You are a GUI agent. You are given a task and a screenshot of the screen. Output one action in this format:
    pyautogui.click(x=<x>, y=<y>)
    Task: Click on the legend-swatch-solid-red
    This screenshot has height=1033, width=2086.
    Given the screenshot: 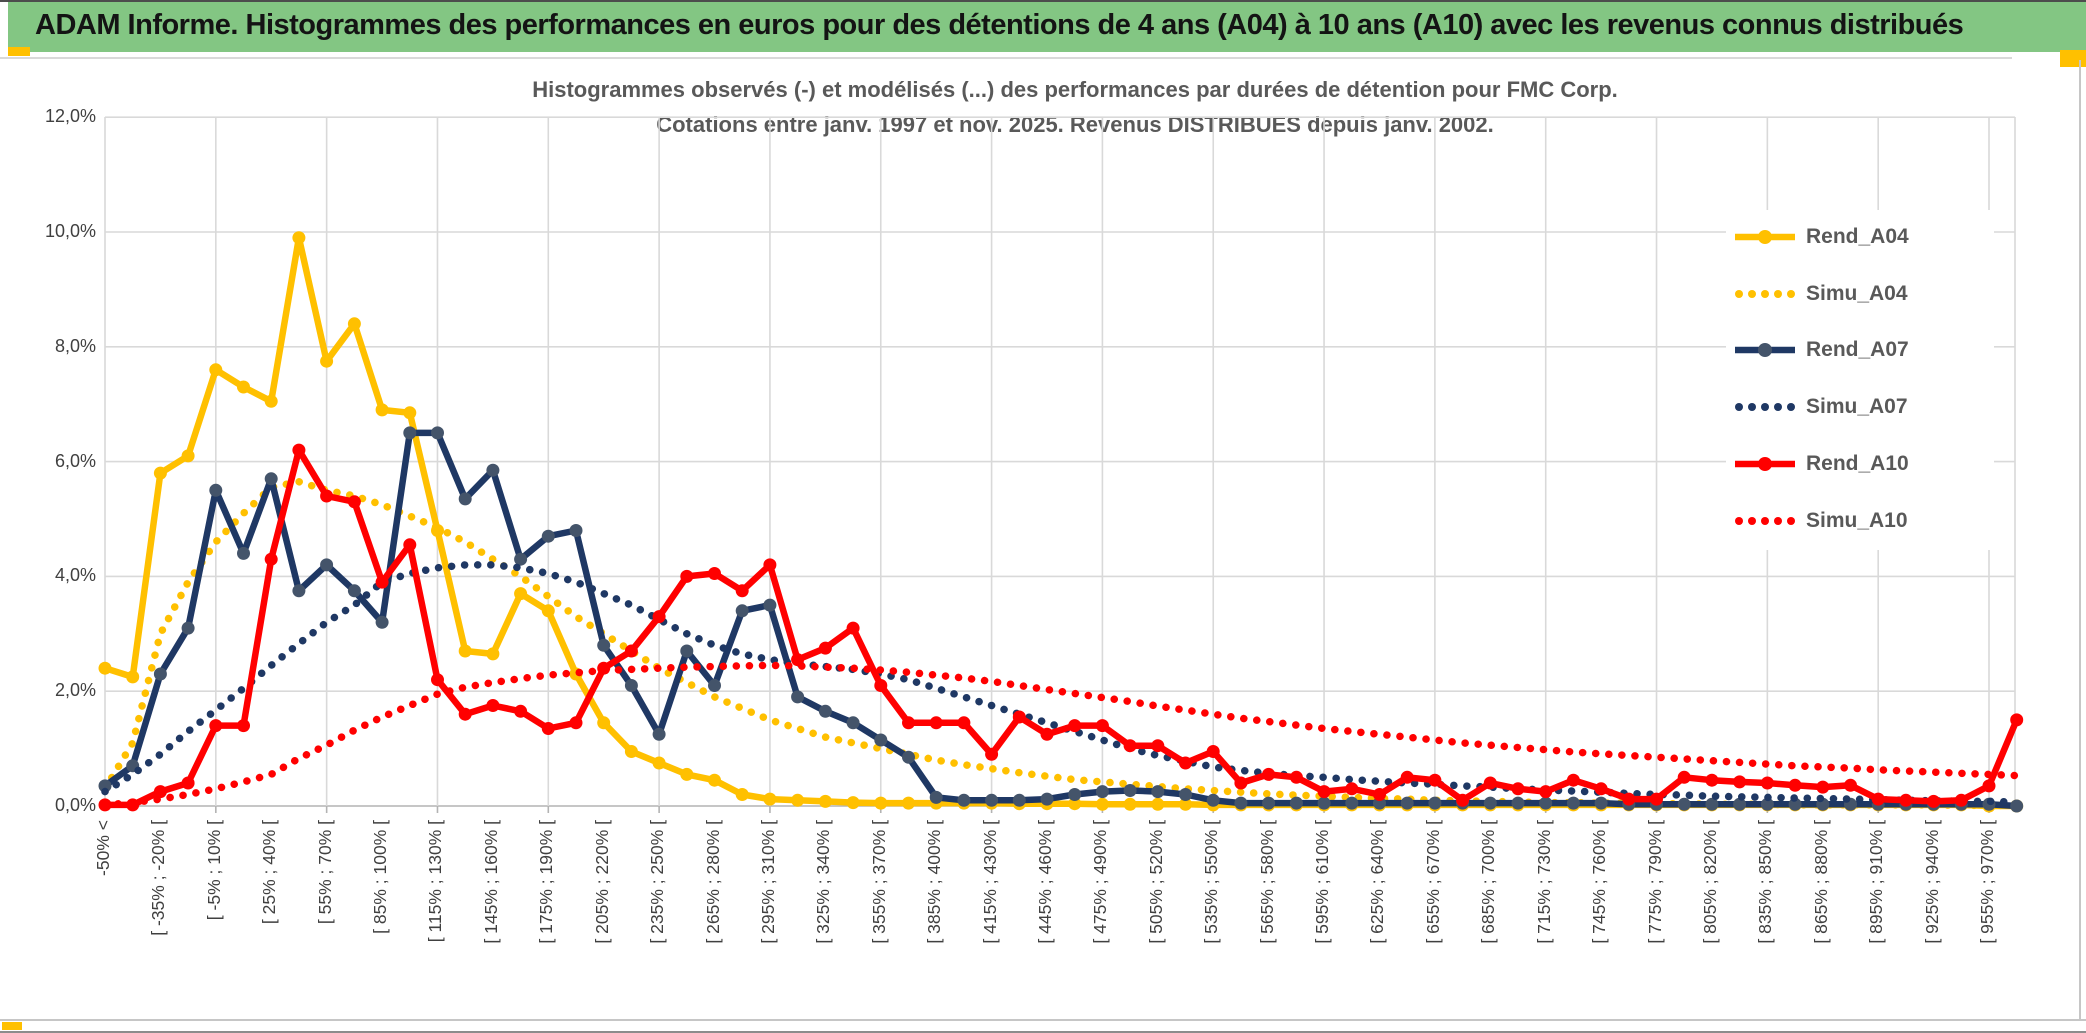 What is the action you would take?
    pyautogui.click(x=1765, y=464)
    